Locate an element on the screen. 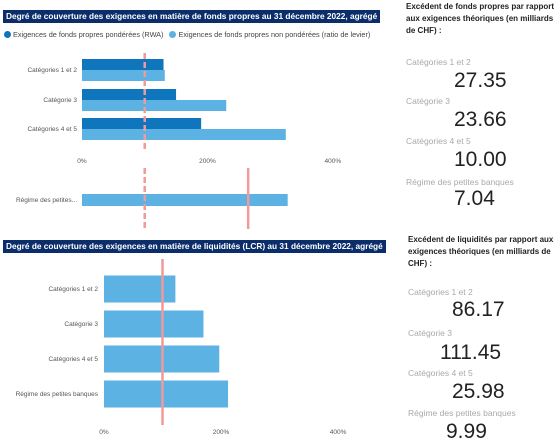  kpi-value: 111.45 is located at coordinates (471, 352).